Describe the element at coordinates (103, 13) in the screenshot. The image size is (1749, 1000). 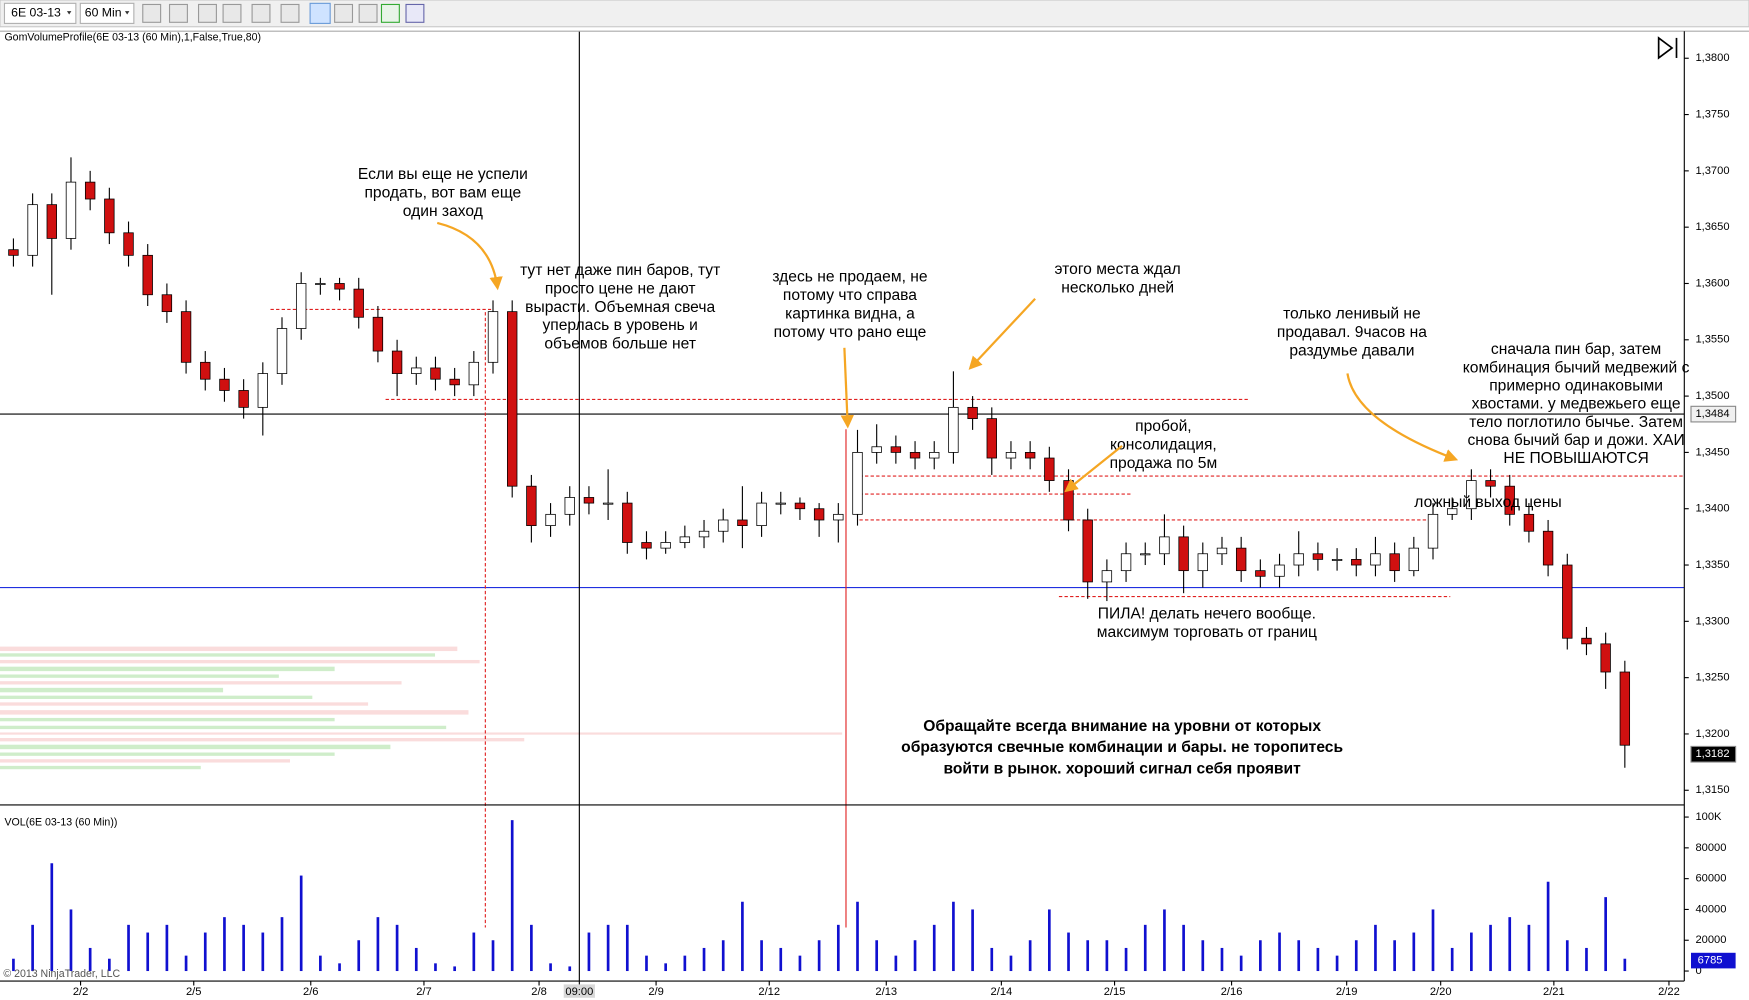
I see `interval: 60 Min` at that location.